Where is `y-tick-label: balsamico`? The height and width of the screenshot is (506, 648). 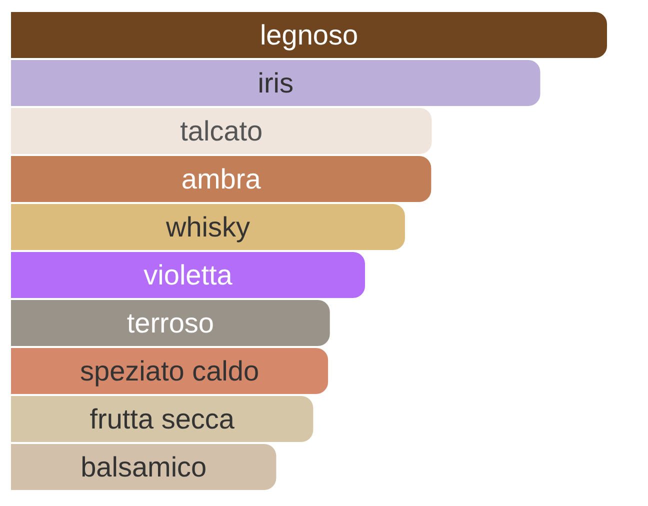 y-tick-label: balsamico is located at coordinates (143, 467).